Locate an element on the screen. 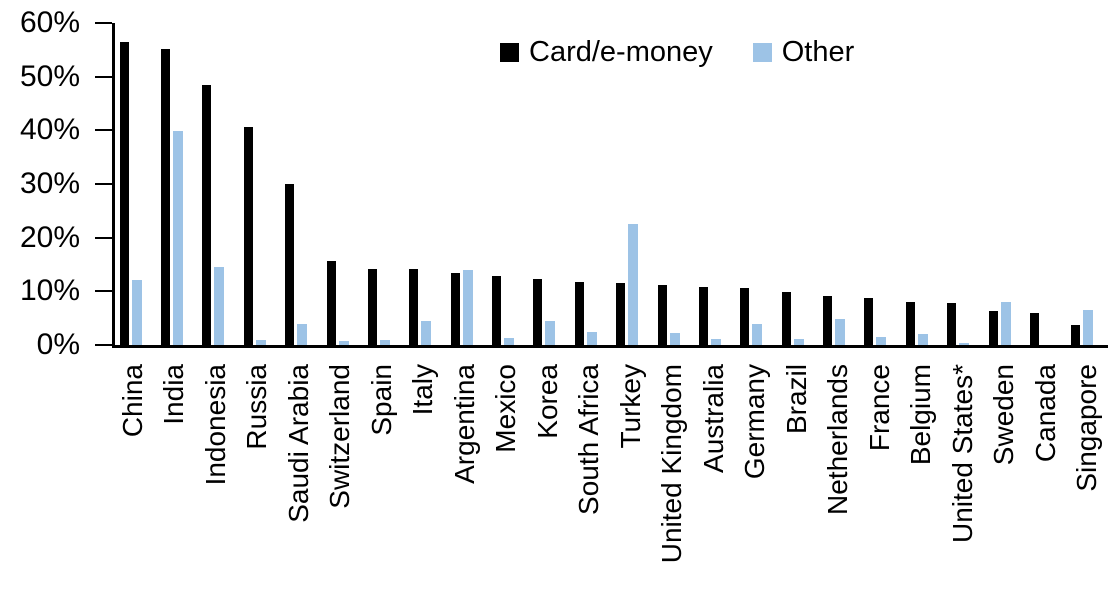  x-axis-label: United States* is located at coordinates (962, 453).